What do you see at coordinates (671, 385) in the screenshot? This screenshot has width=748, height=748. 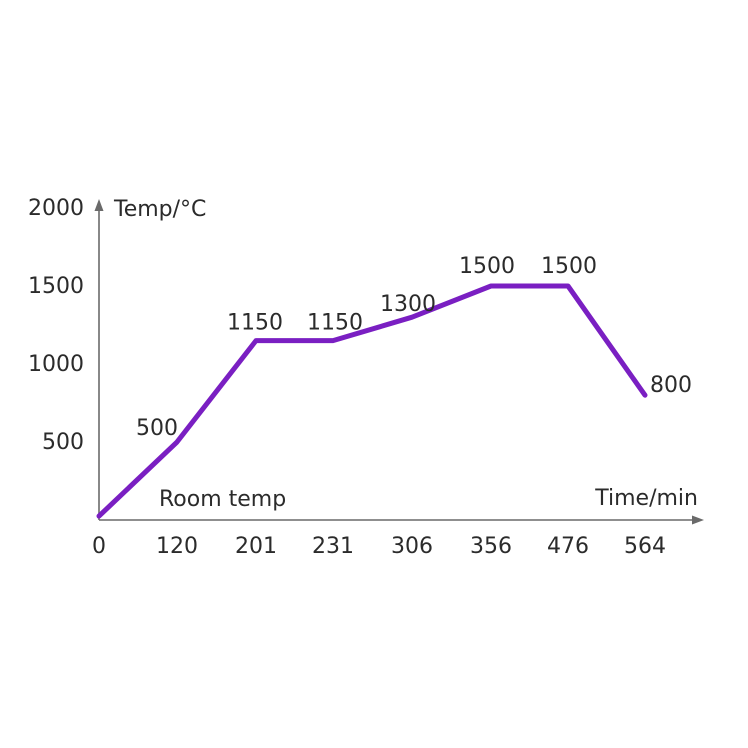 I see `data-label: 800` at bounding box center [671, 385].